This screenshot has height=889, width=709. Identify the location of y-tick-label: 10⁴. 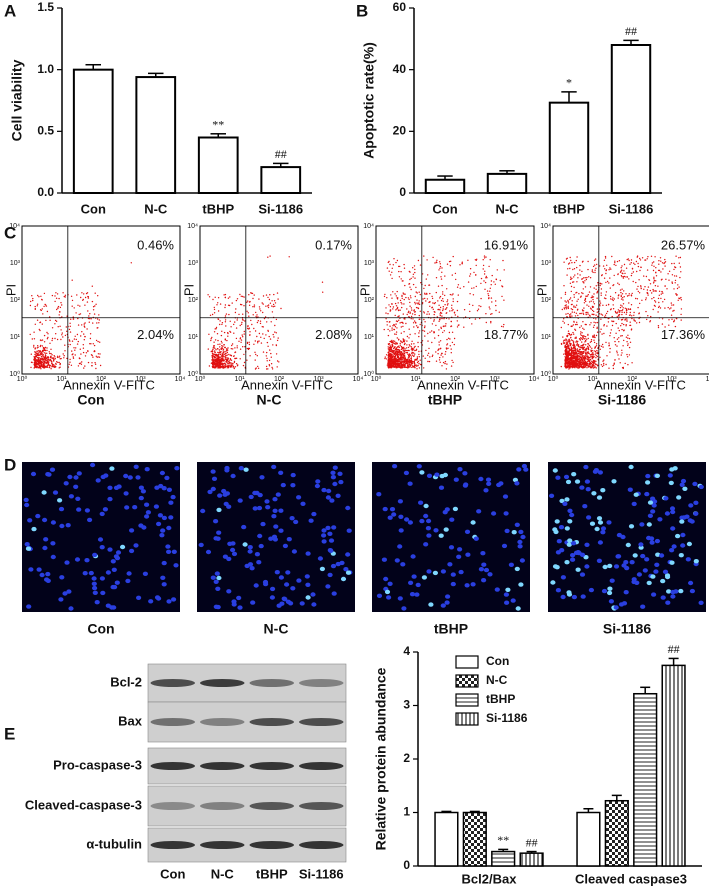
(192, 226).